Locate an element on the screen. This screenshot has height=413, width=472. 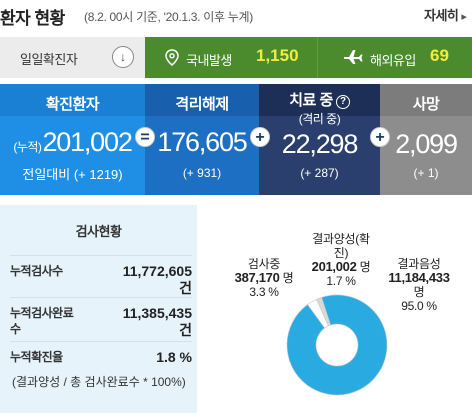
treating-box: 치료 중? (격리 중) 22,298 (+ 287) is located at coordinates (319, 139).